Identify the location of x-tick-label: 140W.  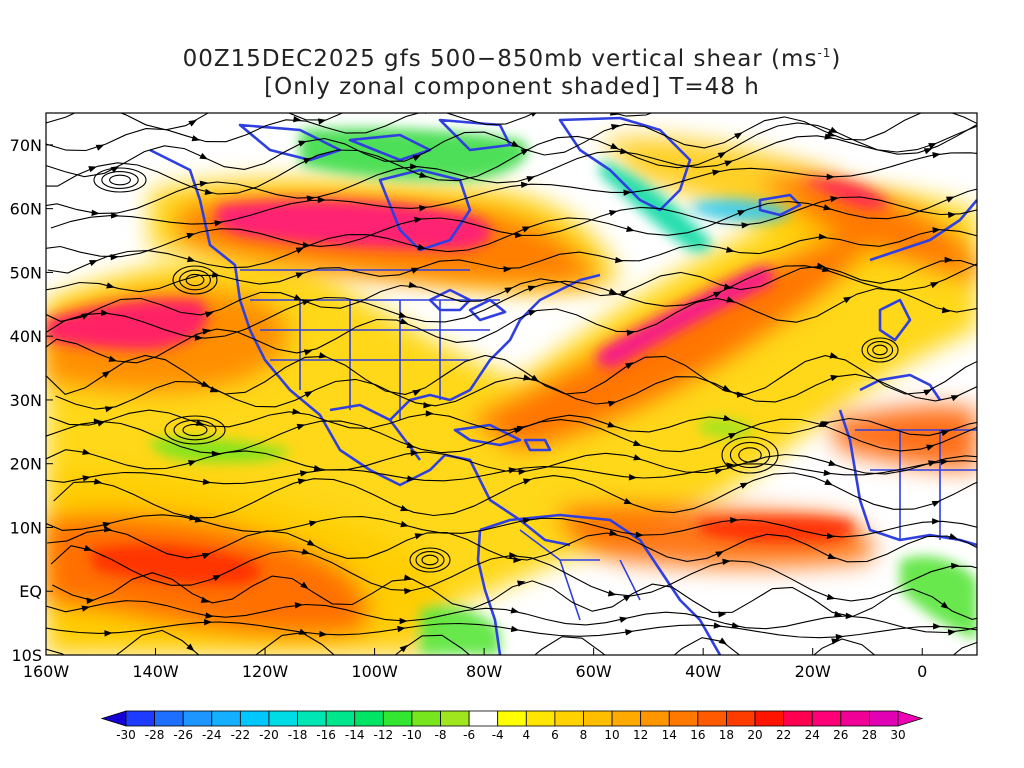
(155, 671).